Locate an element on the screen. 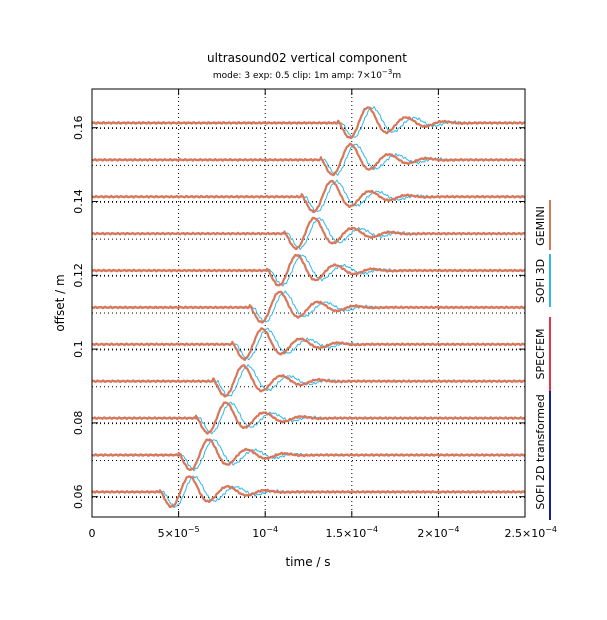  y-tick-label: 0.1 is located at coordinates (78, 349).